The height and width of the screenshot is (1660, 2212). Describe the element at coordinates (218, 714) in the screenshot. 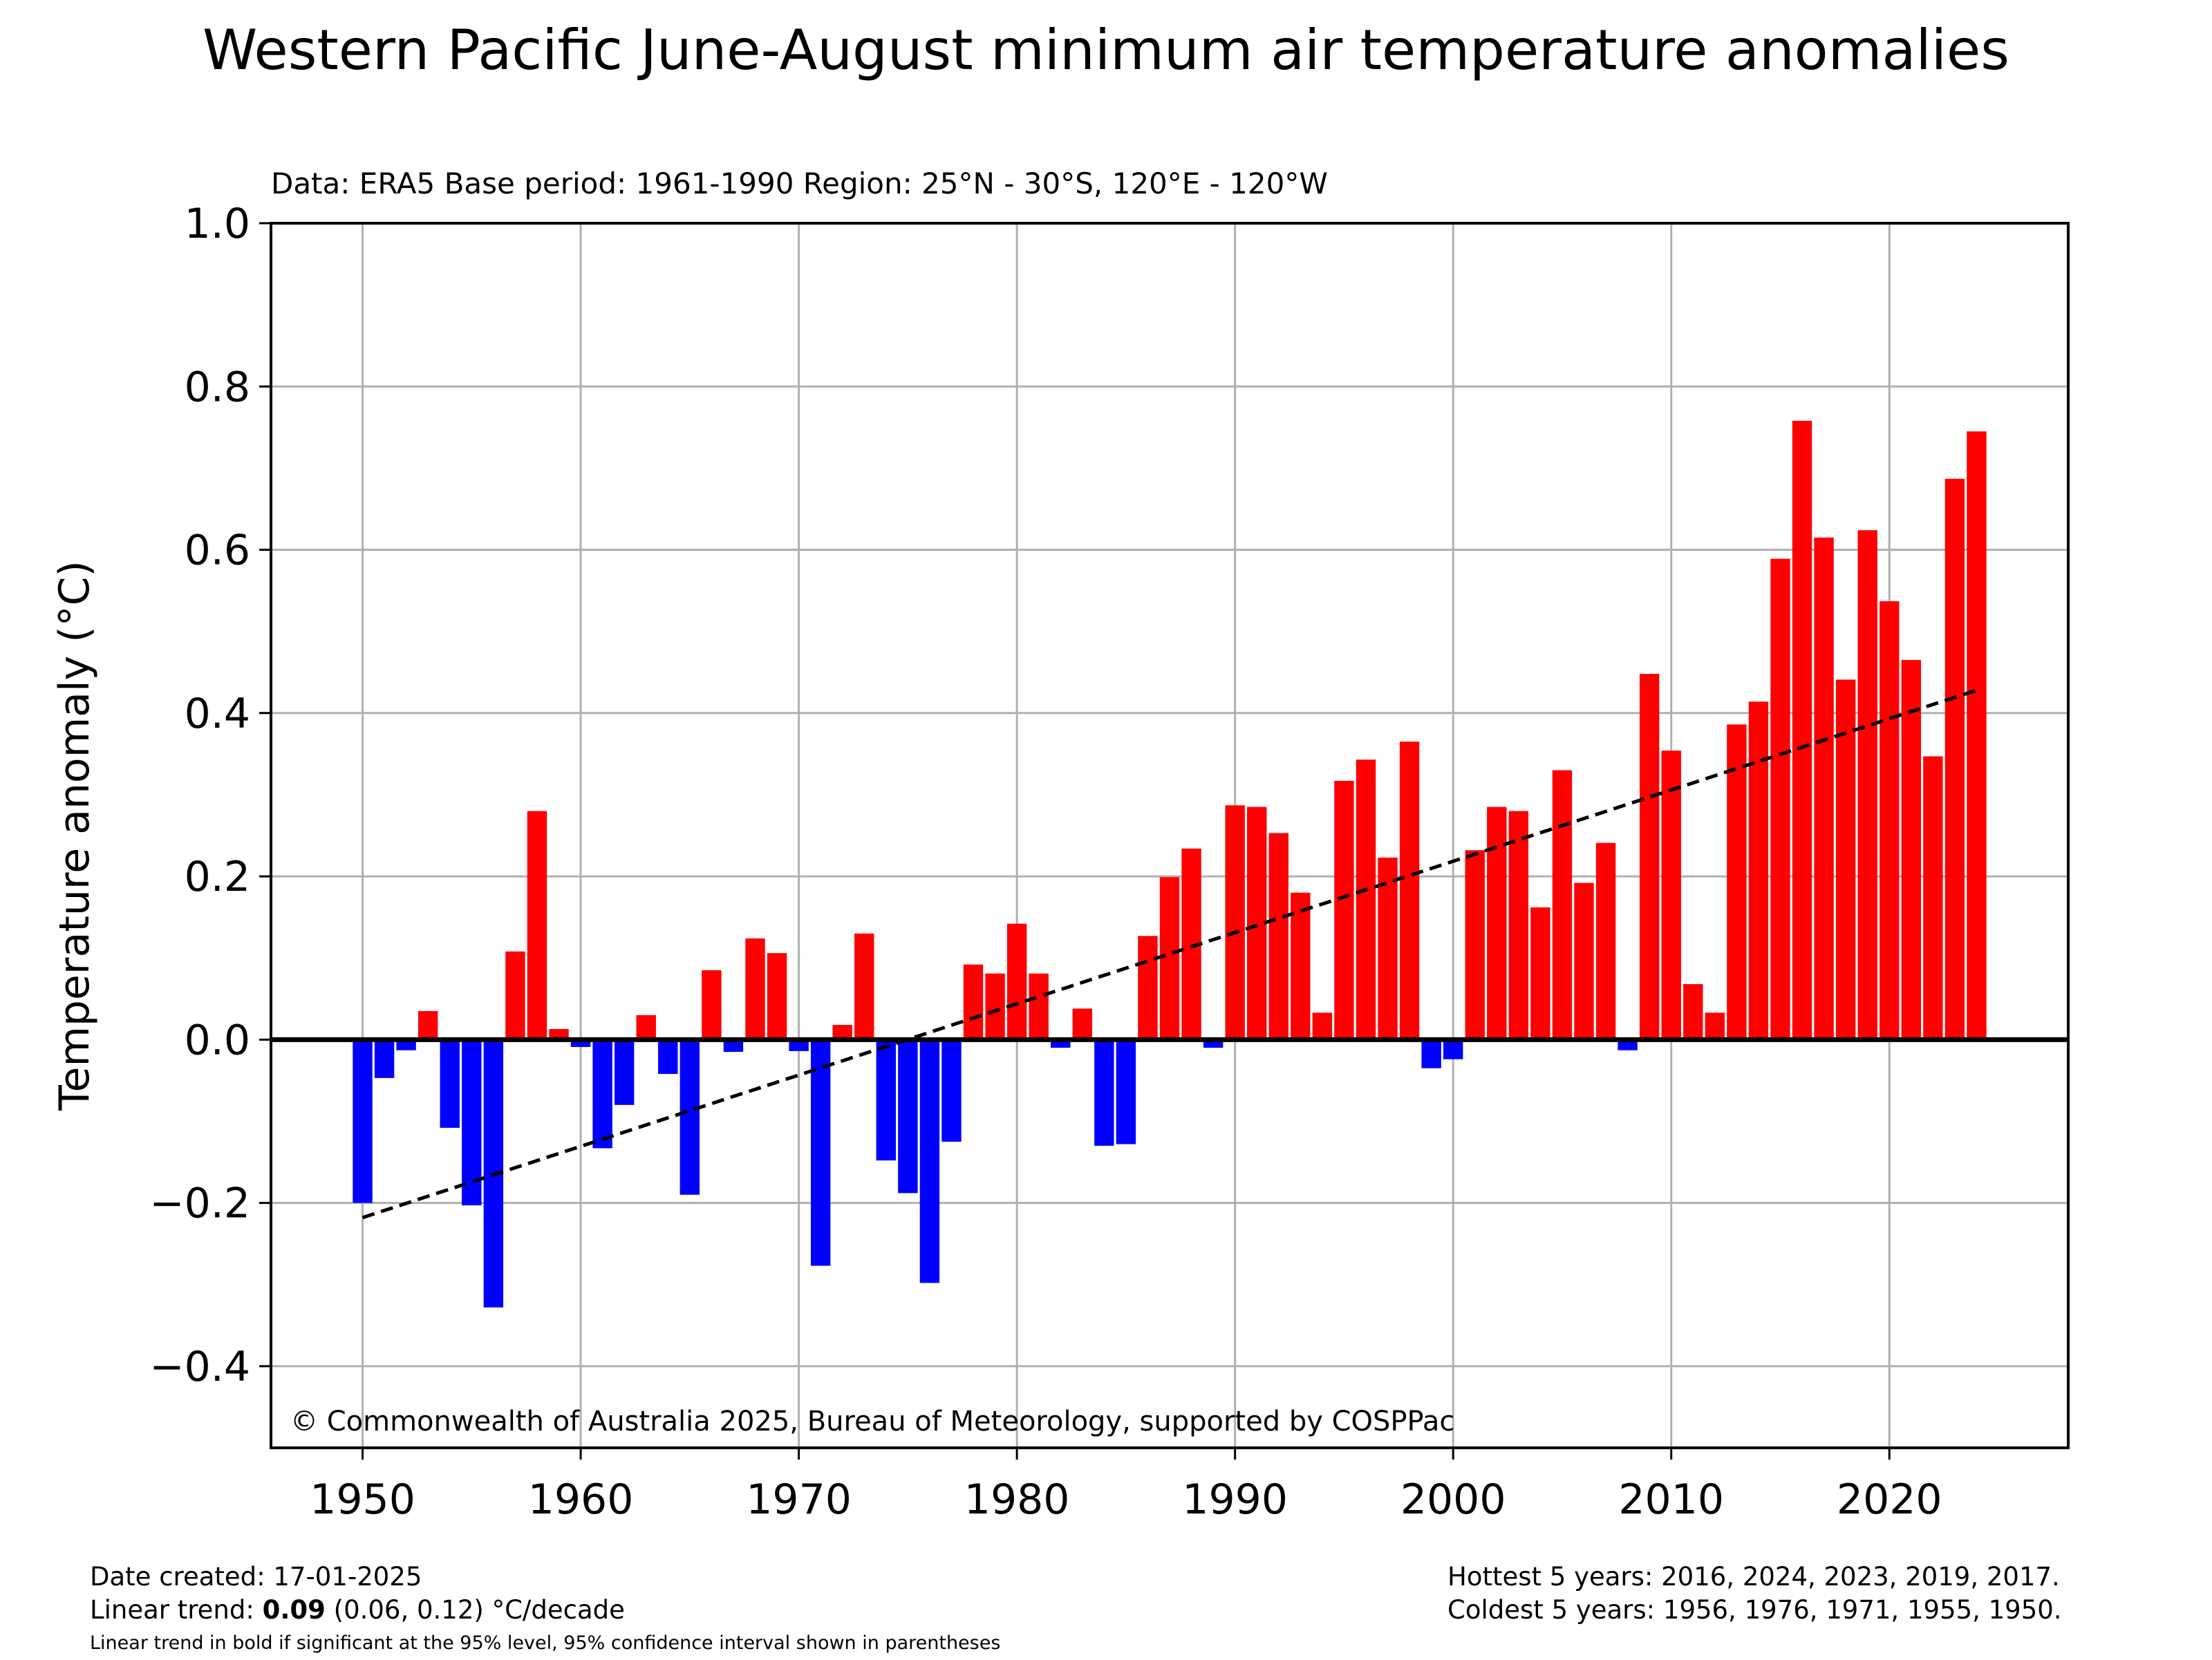

I see `y-tick-label: 0.4` at that location.